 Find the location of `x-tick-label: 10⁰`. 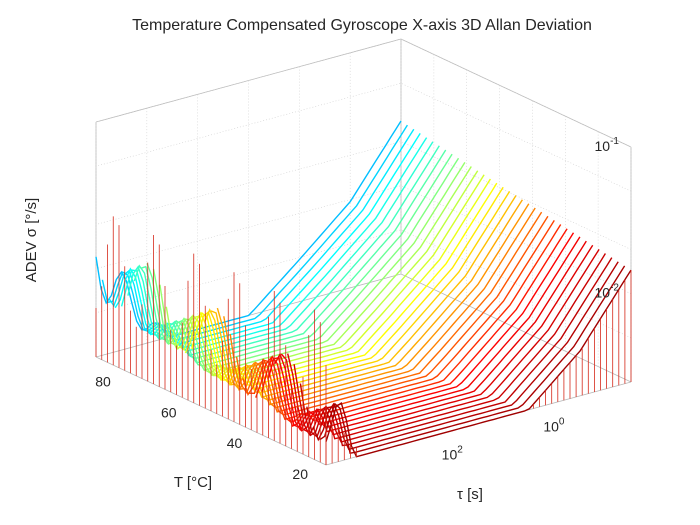

x-tick-label: 10⁰ is located at coordinates (554, 426).